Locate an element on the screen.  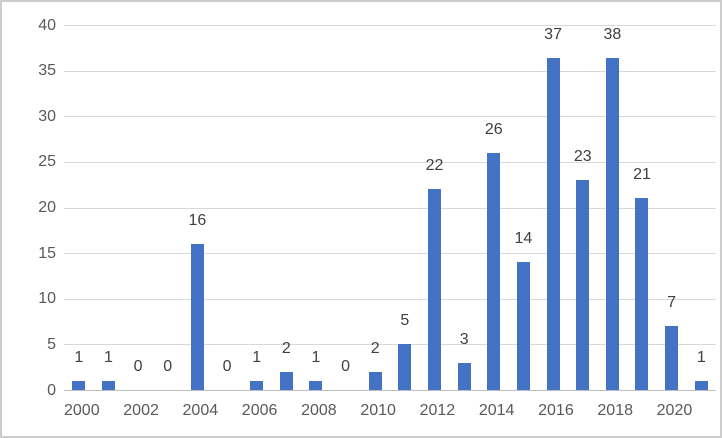
x-tick-label: 2018 is located at coordinates (615, 410).